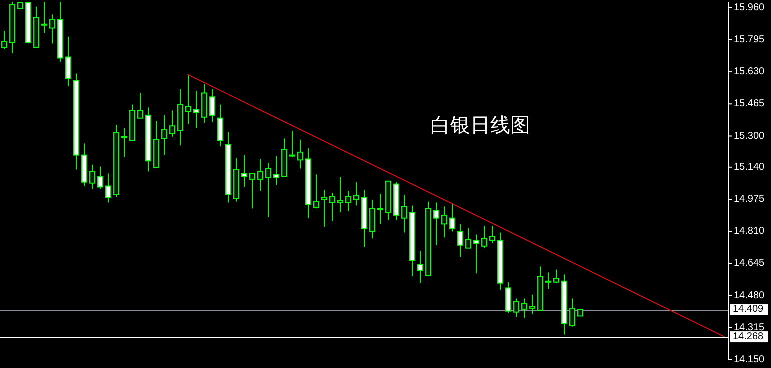  What do you see at coordinates (750, 296) in the screenshot?
I see `y-tick-label: 14.480` at bounding box center [750, 296].